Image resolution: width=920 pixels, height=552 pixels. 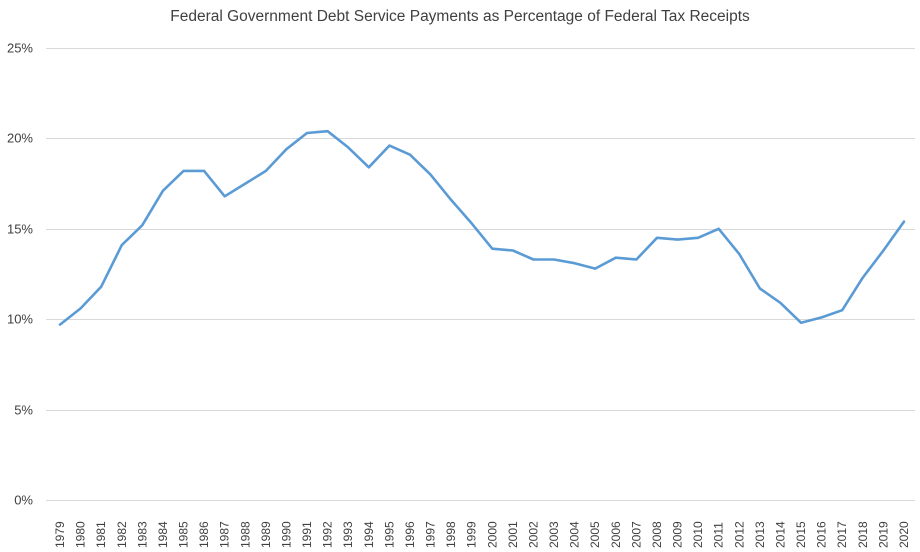 What do you see at coordinates (739, 534) in the screenshot?
I see `x-tick-label: 2012` at bounding box center [739, 534].